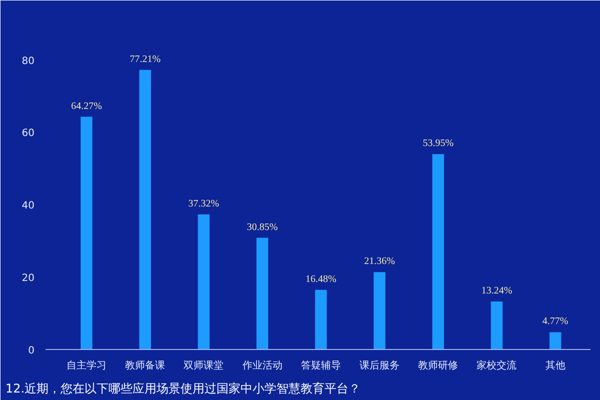 The image size is (600, 400). Describe the element at coordinates (86, 106) in the screenshot. I see `data-label: 64.27%` at that location.